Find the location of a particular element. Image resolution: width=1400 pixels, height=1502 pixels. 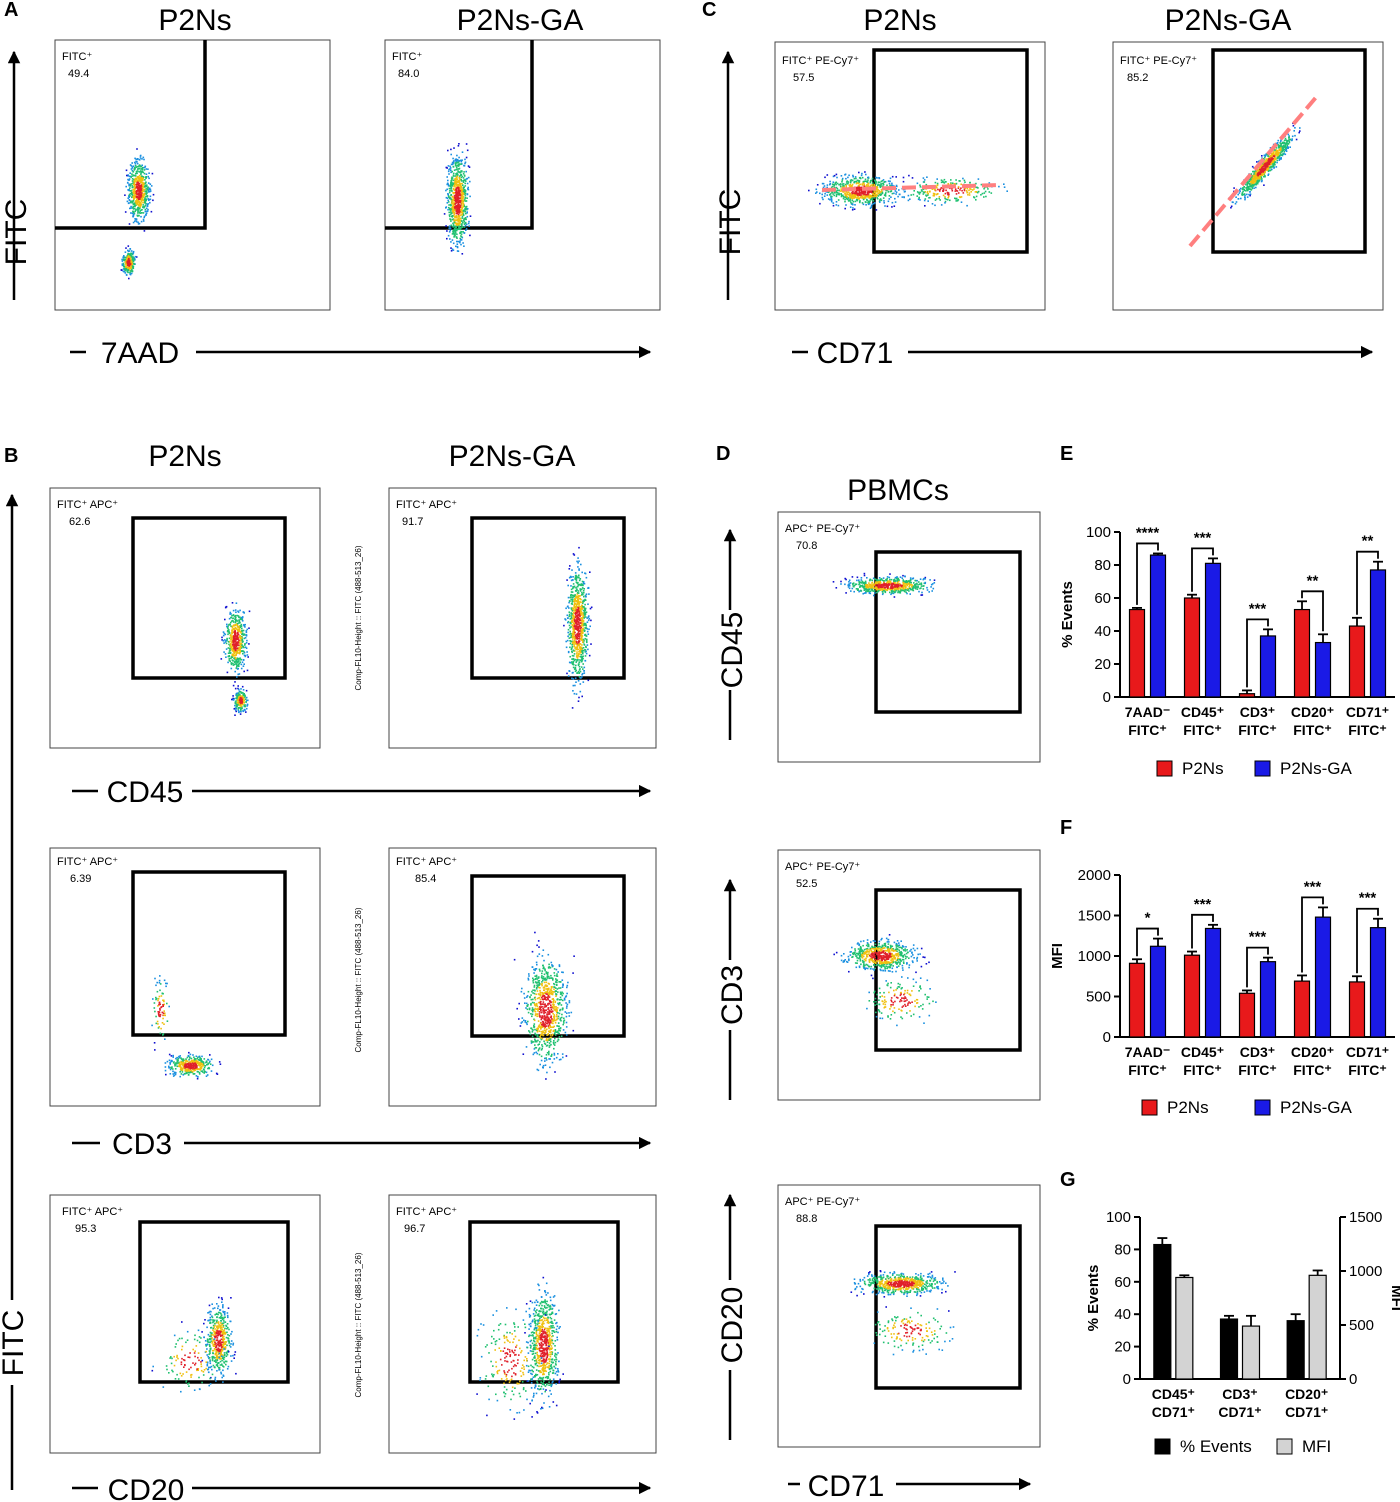

y2-tick-label: 0 is located at coordinates (1353, 1379).